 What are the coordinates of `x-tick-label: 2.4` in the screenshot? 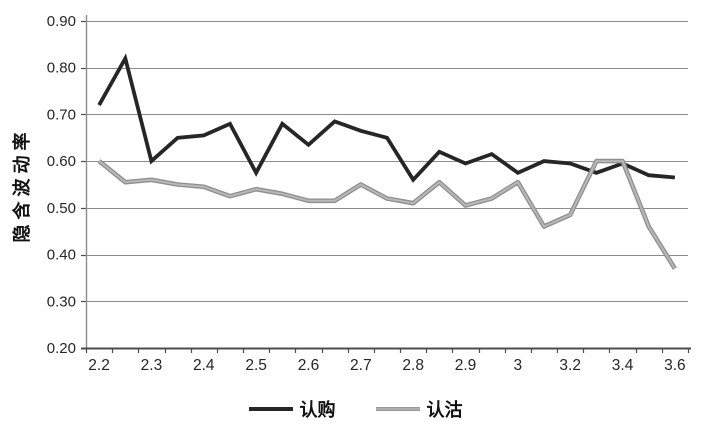 It's located at (204, 365).